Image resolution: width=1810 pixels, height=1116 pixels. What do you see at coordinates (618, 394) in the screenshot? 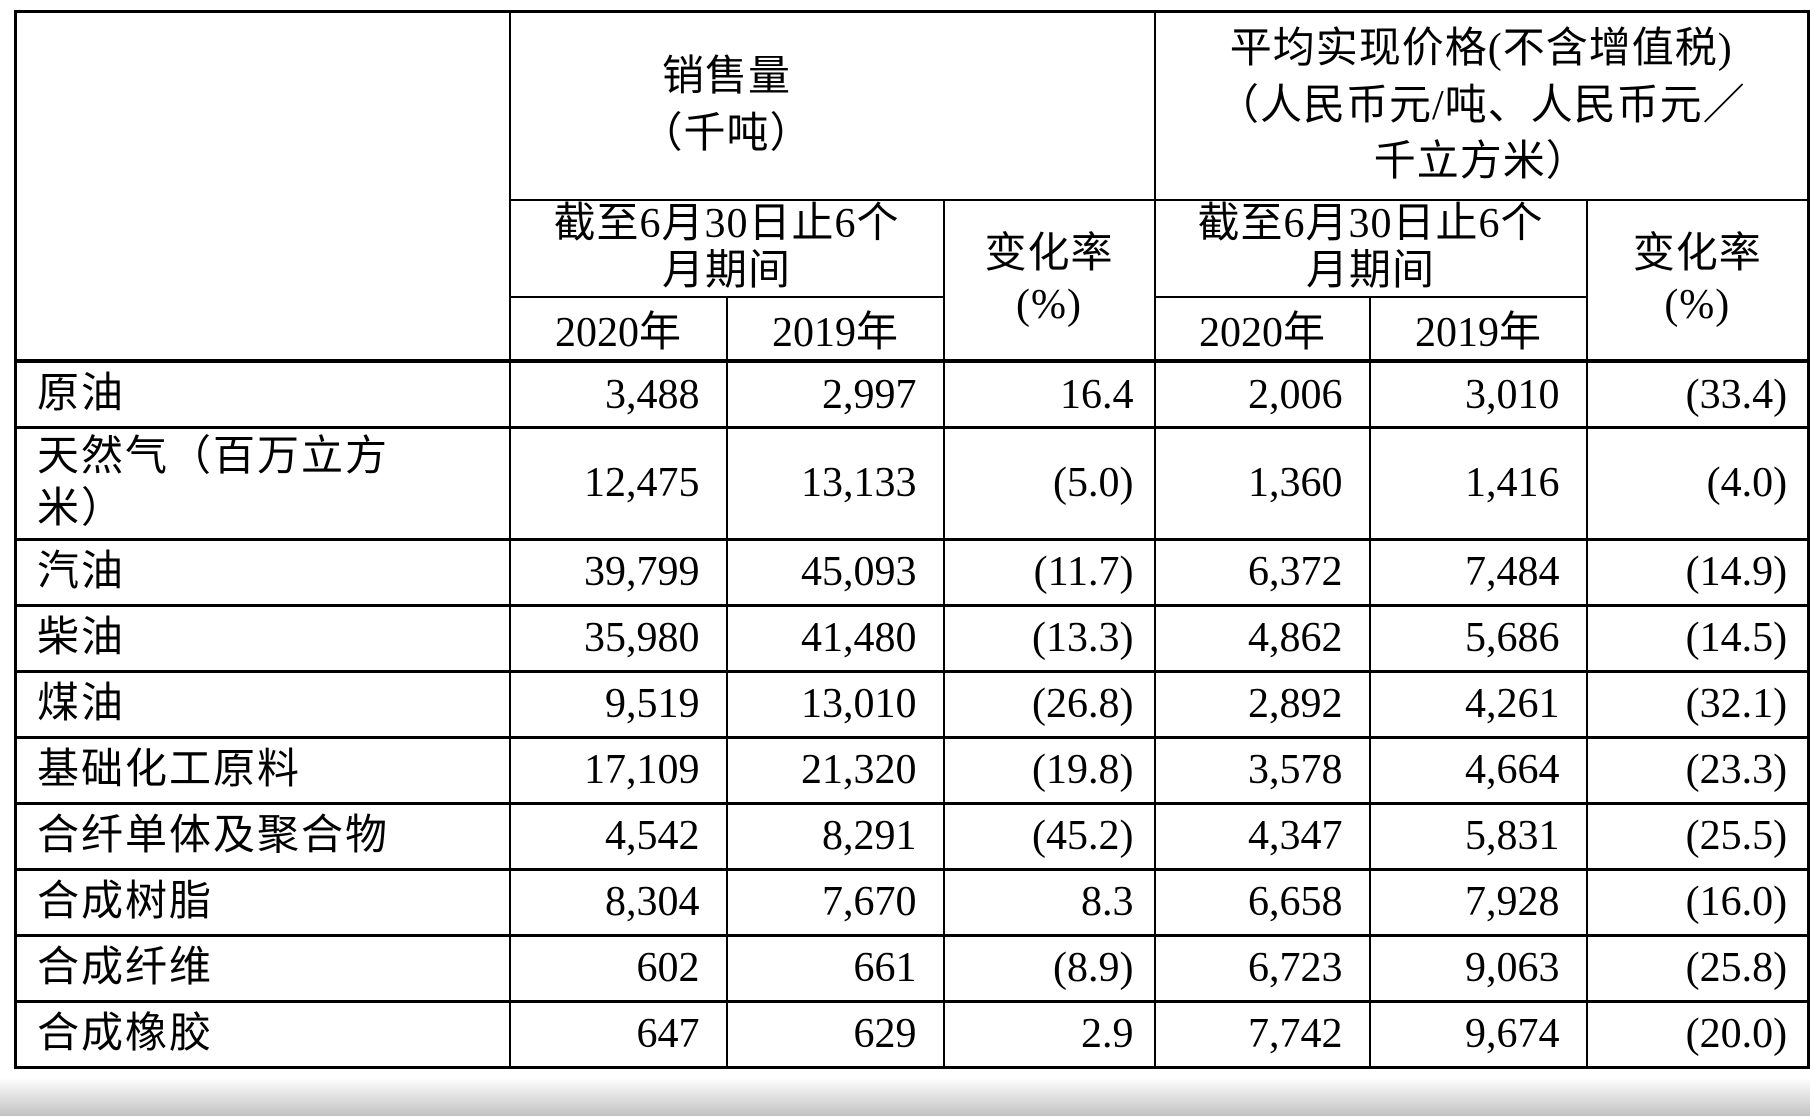
I see `sales-2020-cell: 3,488` at bounding box center [618, 394].